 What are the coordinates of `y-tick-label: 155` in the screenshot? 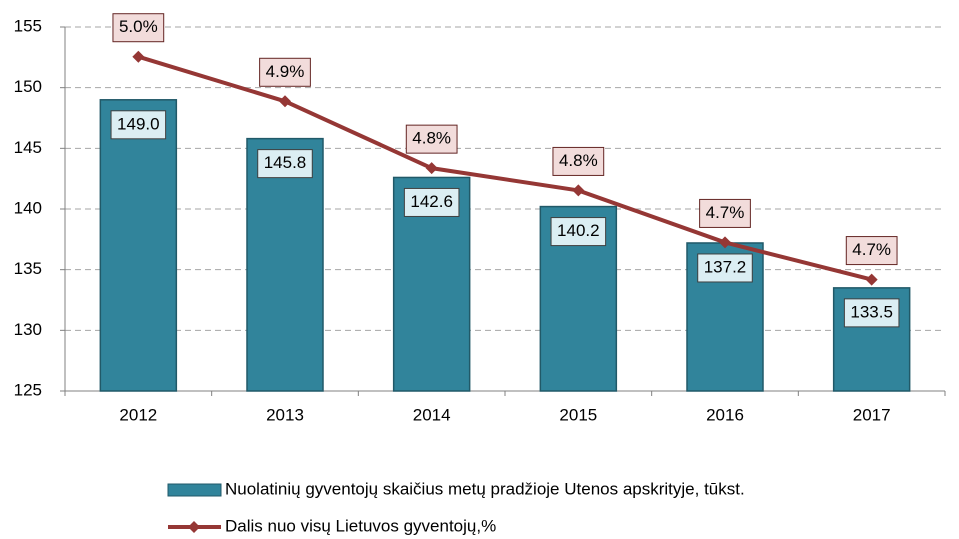 It's located at (28, 25).